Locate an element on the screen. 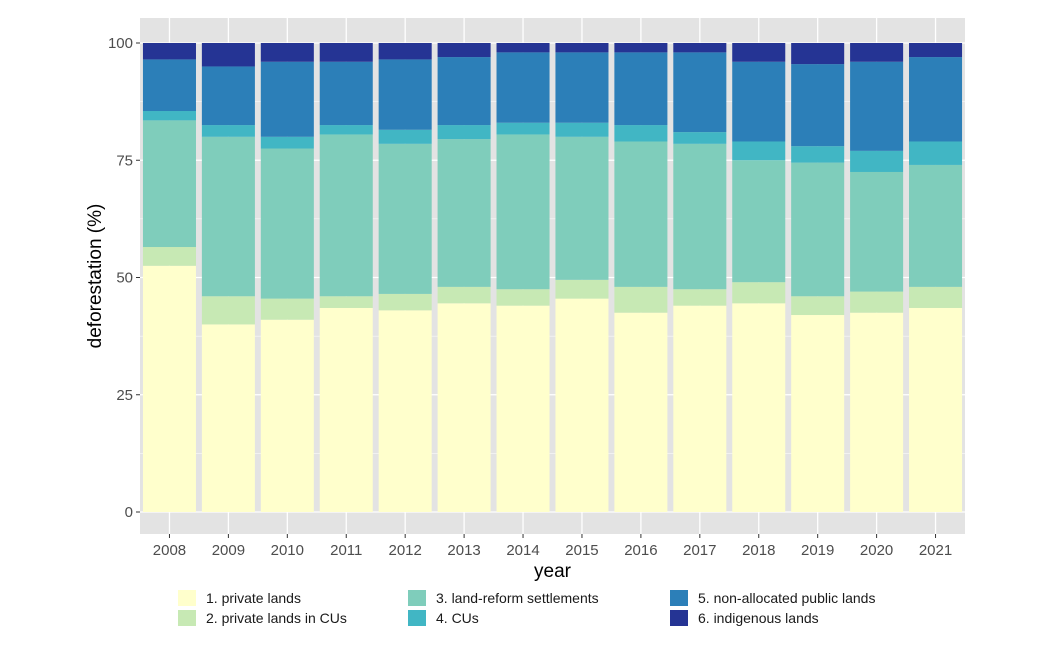  x-tick-label: 2016 is located at coordinates (640, 550).